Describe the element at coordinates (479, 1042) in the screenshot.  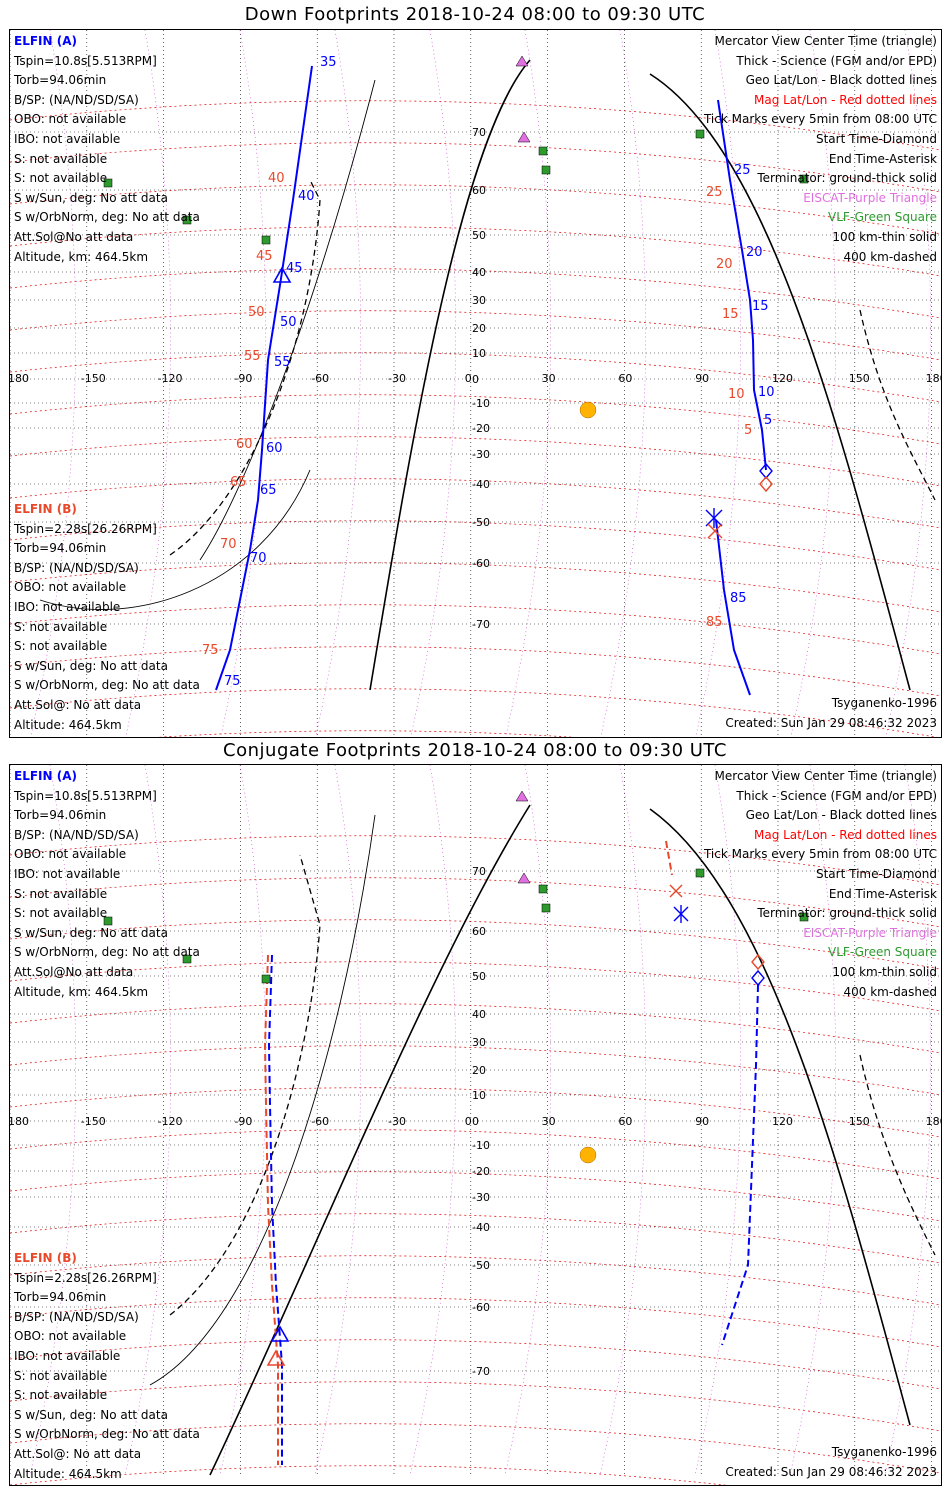
I see `lat-label: 30` at that location.